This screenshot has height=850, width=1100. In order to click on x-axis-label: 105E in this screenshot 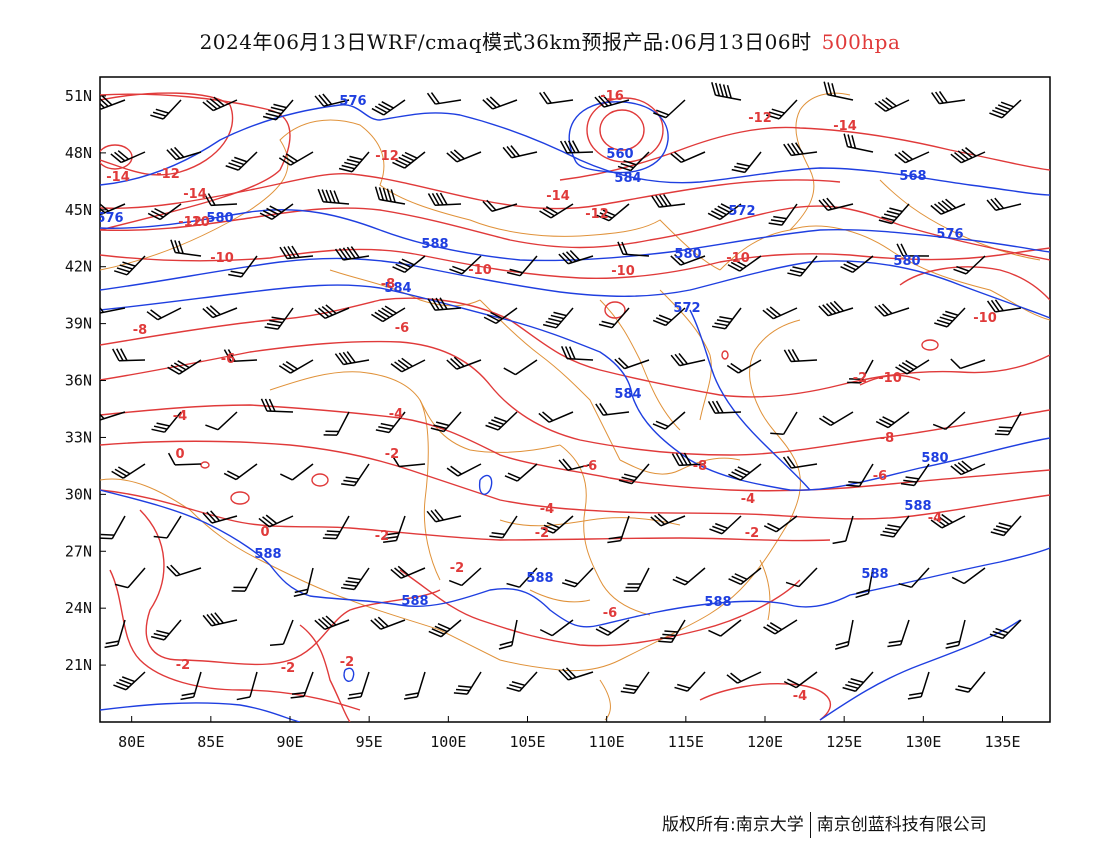, I will do `click(527, 742)`.